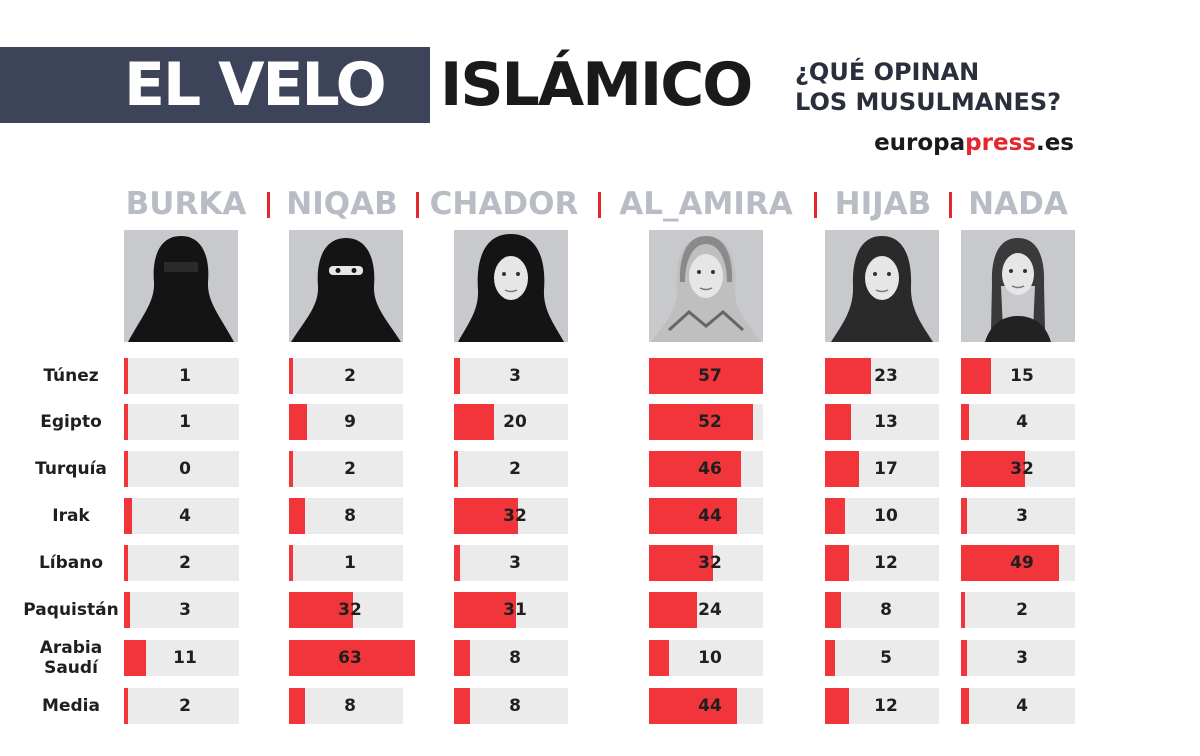 This screenshot has width=1200, height=756. What do you see at coordinates (1054, 143) in the screenshot?
I see `brand-suffix: .es` at bounding box center [1054, 143].